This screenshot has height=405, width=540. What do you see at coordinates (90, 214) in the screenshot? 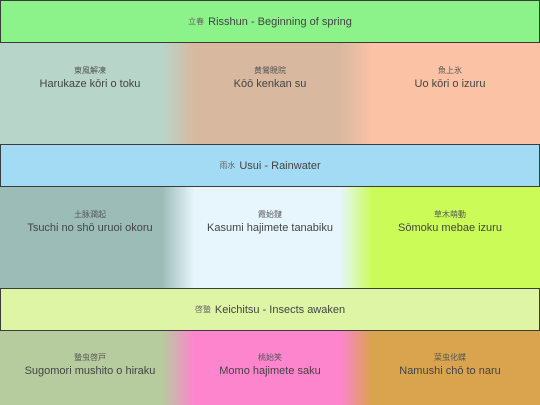
I see `phase-kanji: 土脉潤起` at bounding box center [90, 214].